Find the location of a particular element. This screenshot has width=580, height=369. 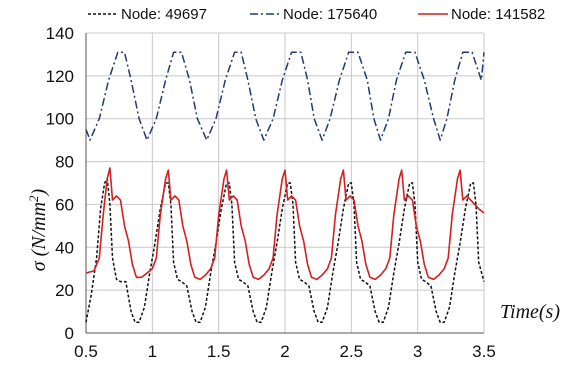

y-tick-label: 60 is located at coordinates (64, 204).